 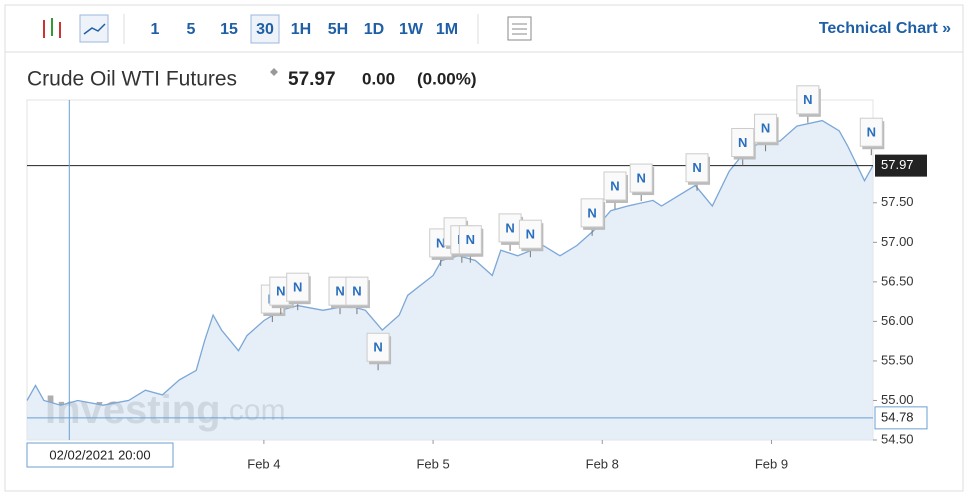 I want to click on interval-button: 1D, so click(x=374, y=29).